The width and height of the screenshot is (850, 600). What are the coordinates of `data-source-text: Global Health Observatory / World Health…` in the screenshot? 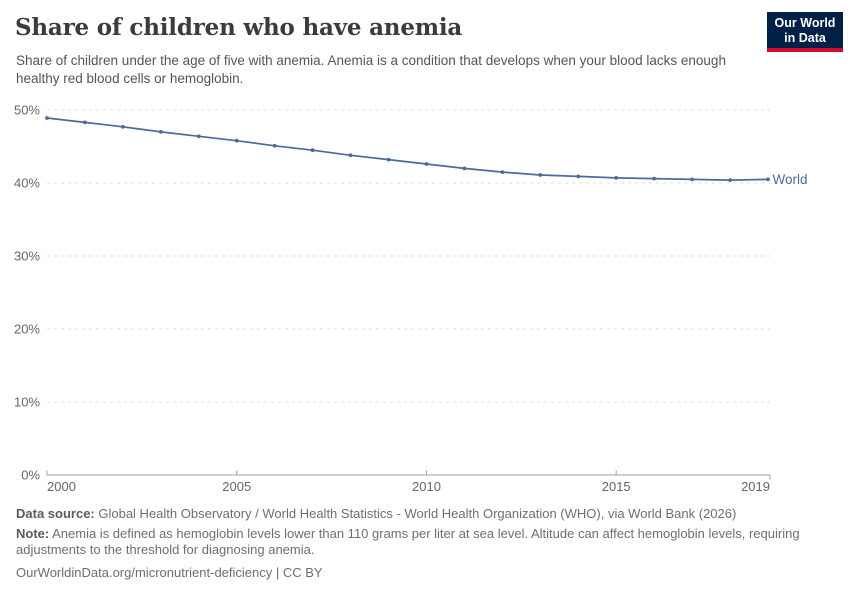 It's located at (415, 513).